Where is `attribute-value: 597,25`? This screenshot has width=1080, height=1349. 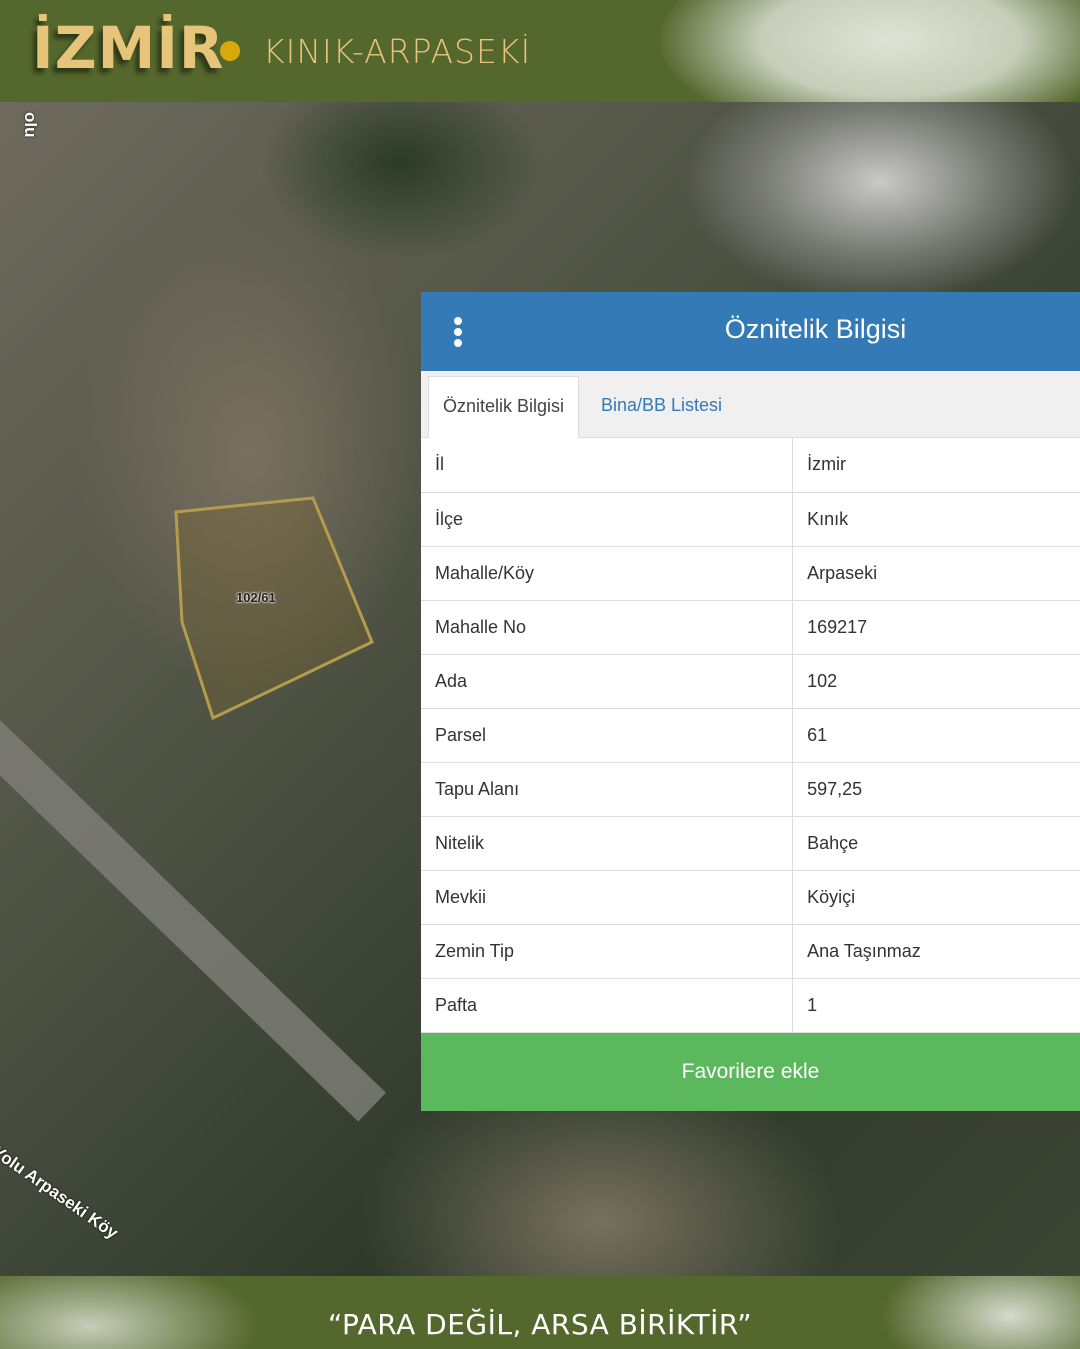 attribute-value: 597,25 is located at coordinates (936, 789).